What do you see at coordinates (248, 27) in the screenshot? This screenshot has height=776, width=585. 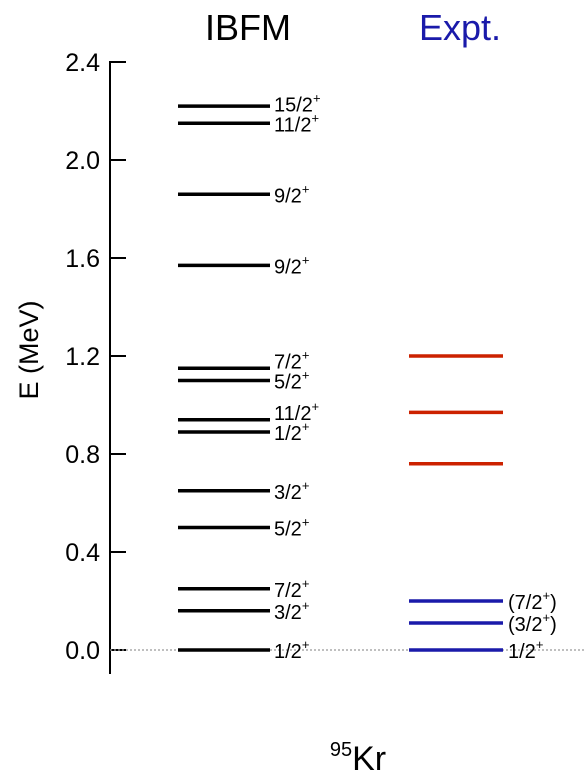 I see `column-title-ibfm: IBFM` at bounding box center [248, 27].